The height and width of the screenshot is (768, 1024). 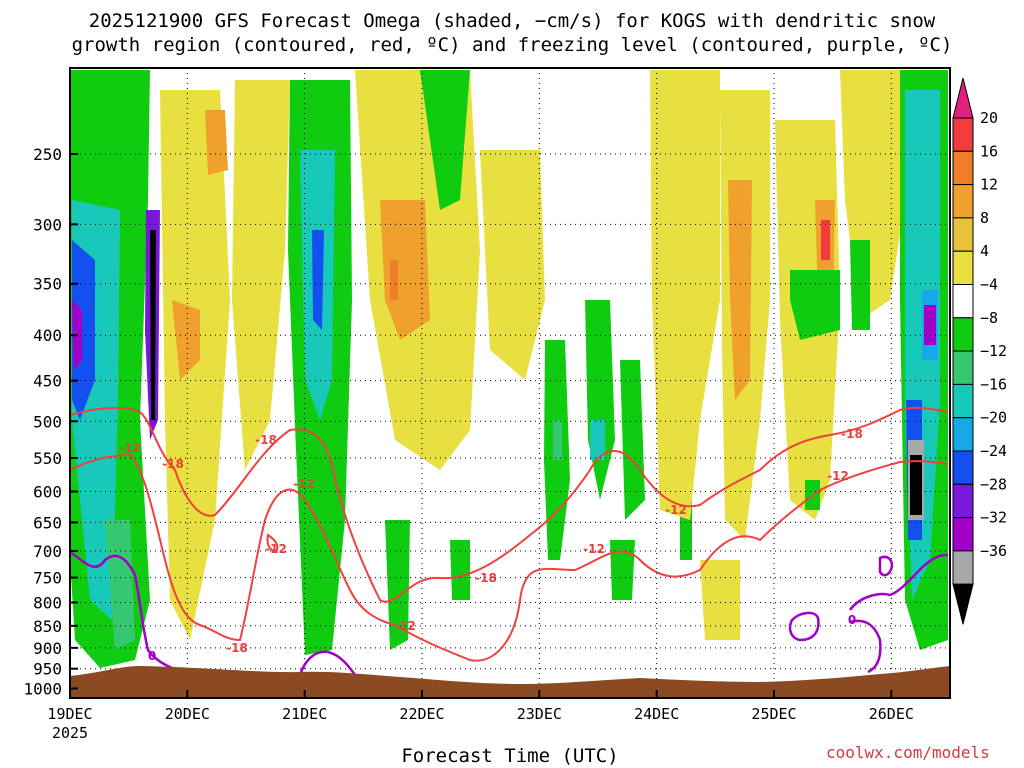 I want to click on y-tick-label: 600, so click(x=47, y=492).